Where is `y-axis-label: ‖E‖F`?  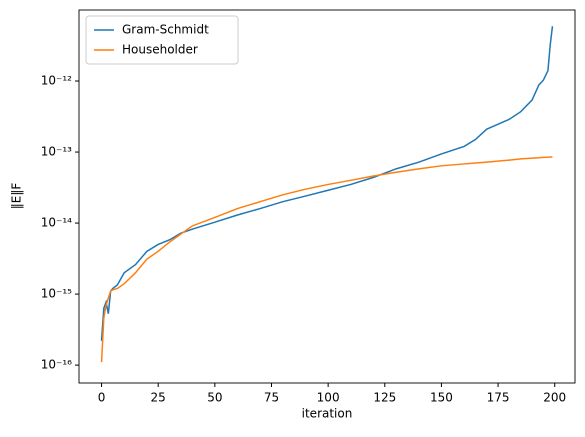 y-axis-label: ‖E‖F is located at coordinates (17, 196).